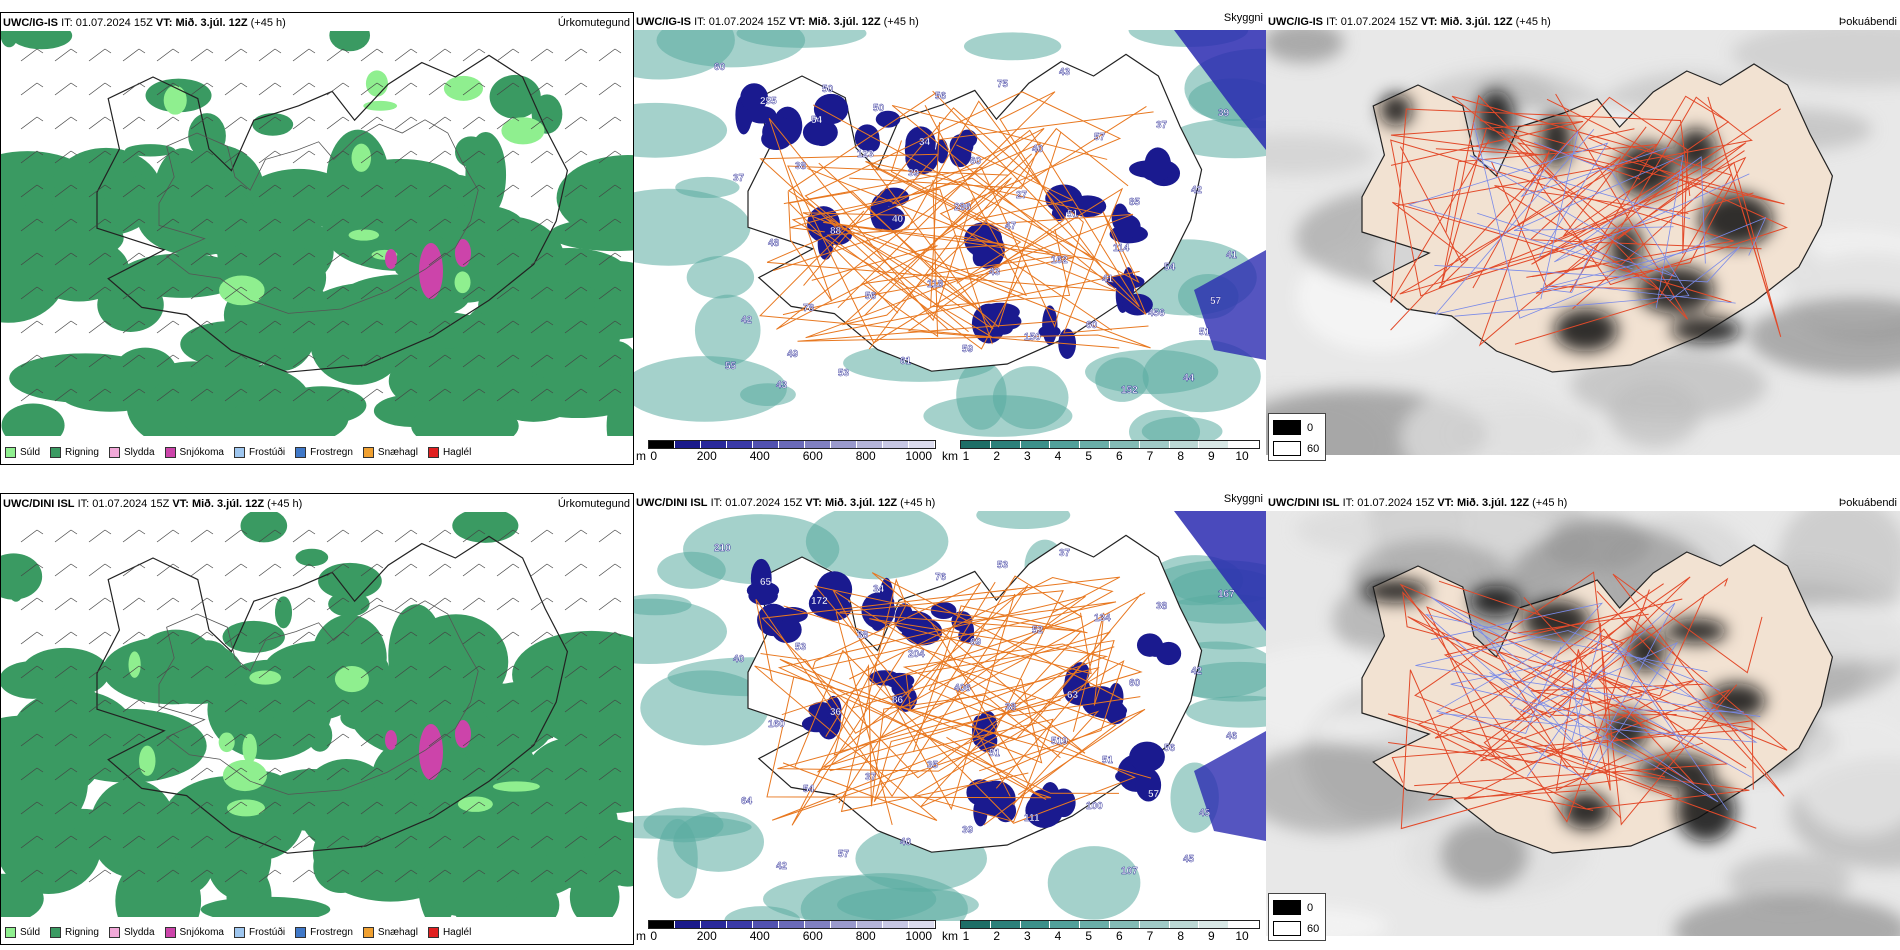  What do you see at coordinates (941, 577) in the screenshot?
I see `cloud-base-label: 76` at bounding box center [941, 577].